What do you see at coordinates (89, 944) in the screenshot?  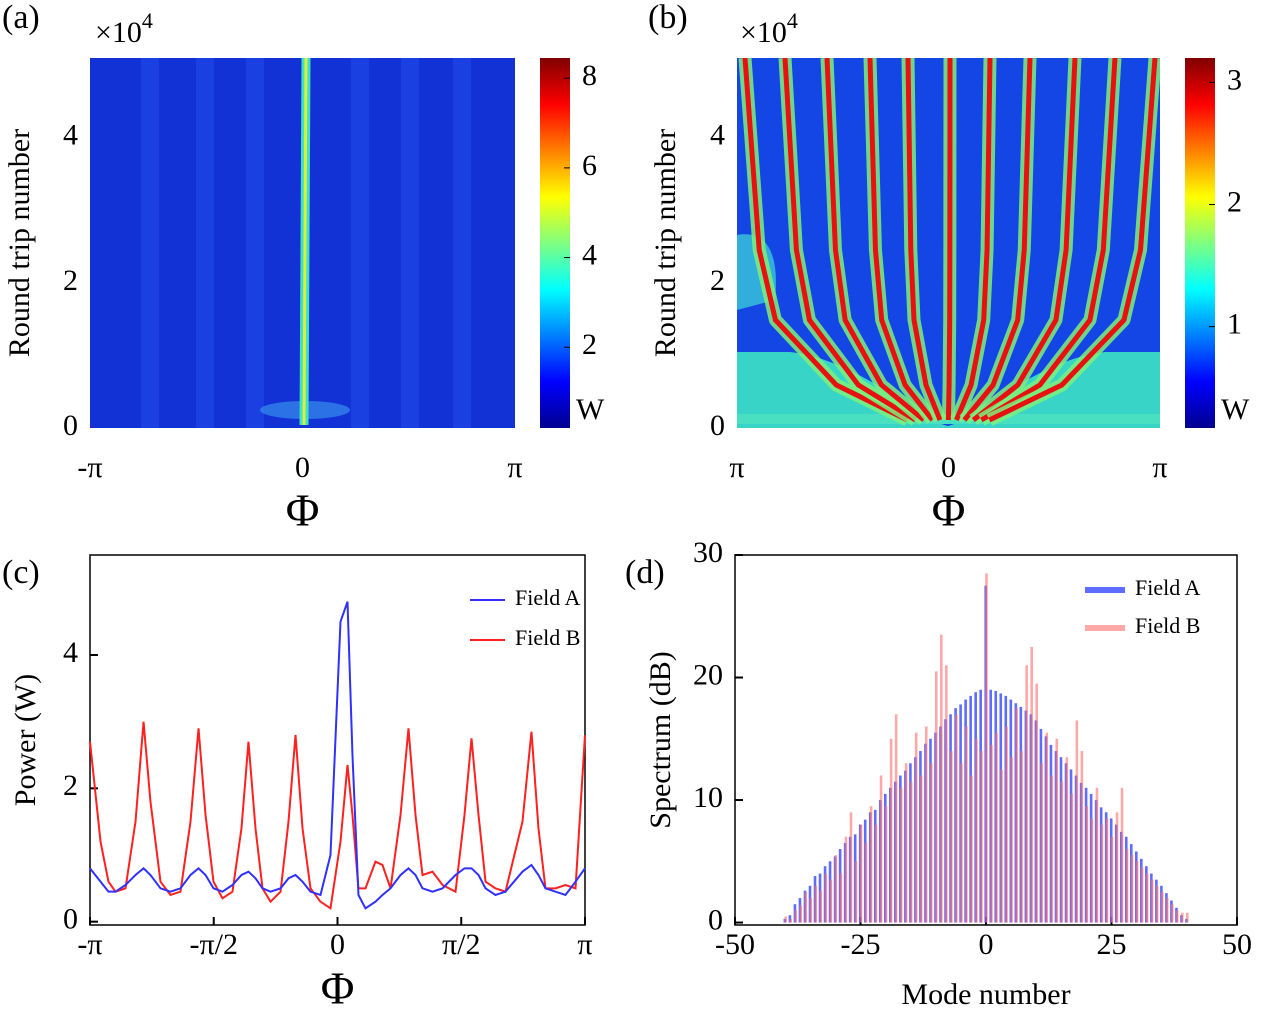 I see `x-tick-label: -π` at bounding box center [89, 944].